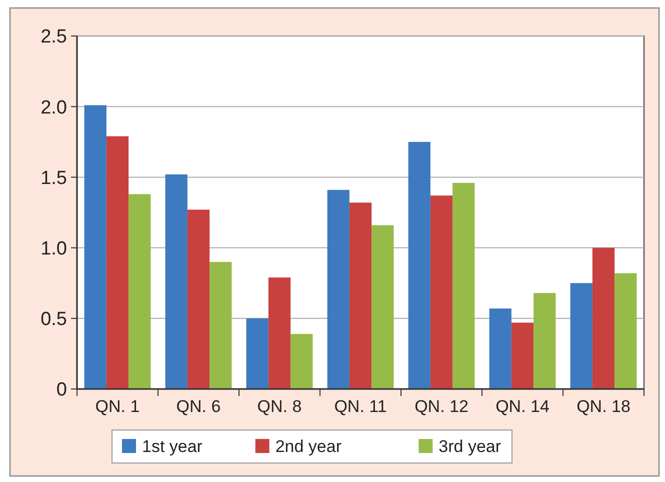 The image size is (665, 482). I want to click on y-tick-label: 2.5, so click(53, 37).